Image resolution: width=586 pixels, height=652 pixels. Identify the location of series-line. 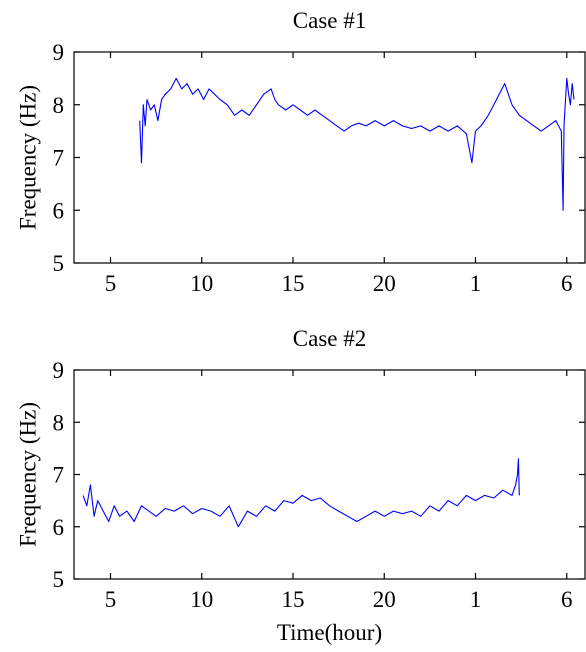
(301, 493).